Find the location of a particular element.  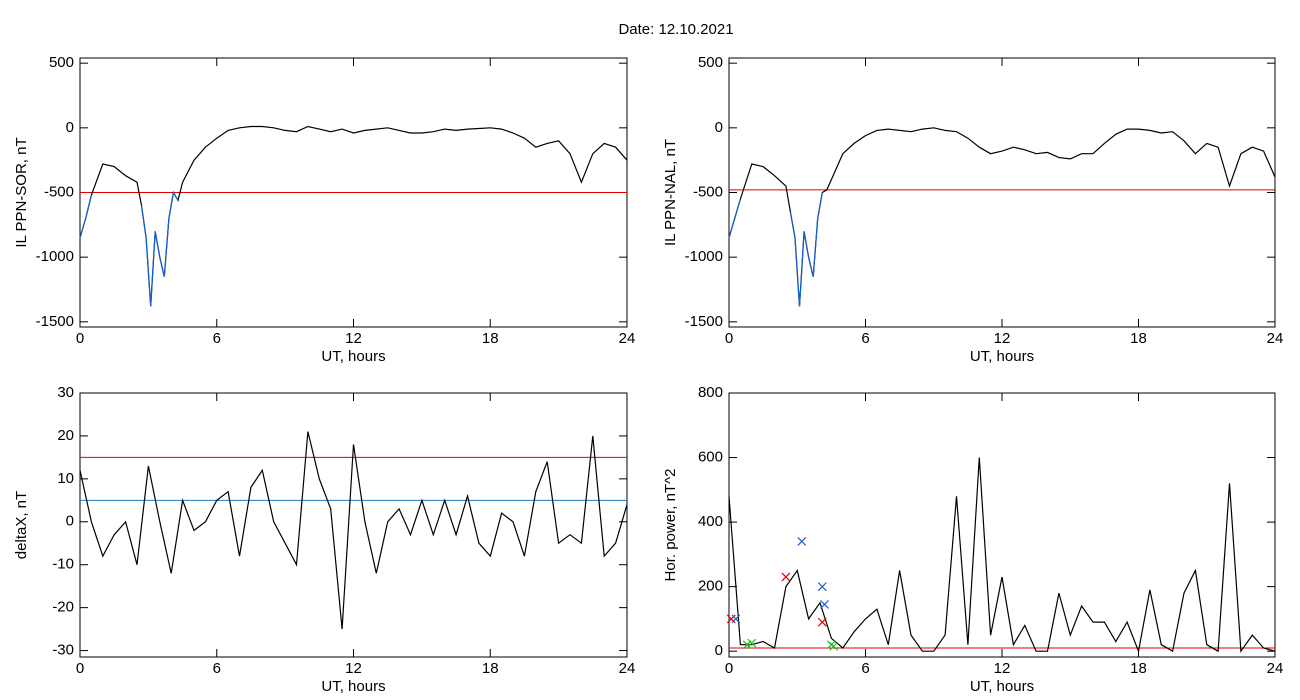

y-tick-label: 20 is located at coordinates (65, 435).